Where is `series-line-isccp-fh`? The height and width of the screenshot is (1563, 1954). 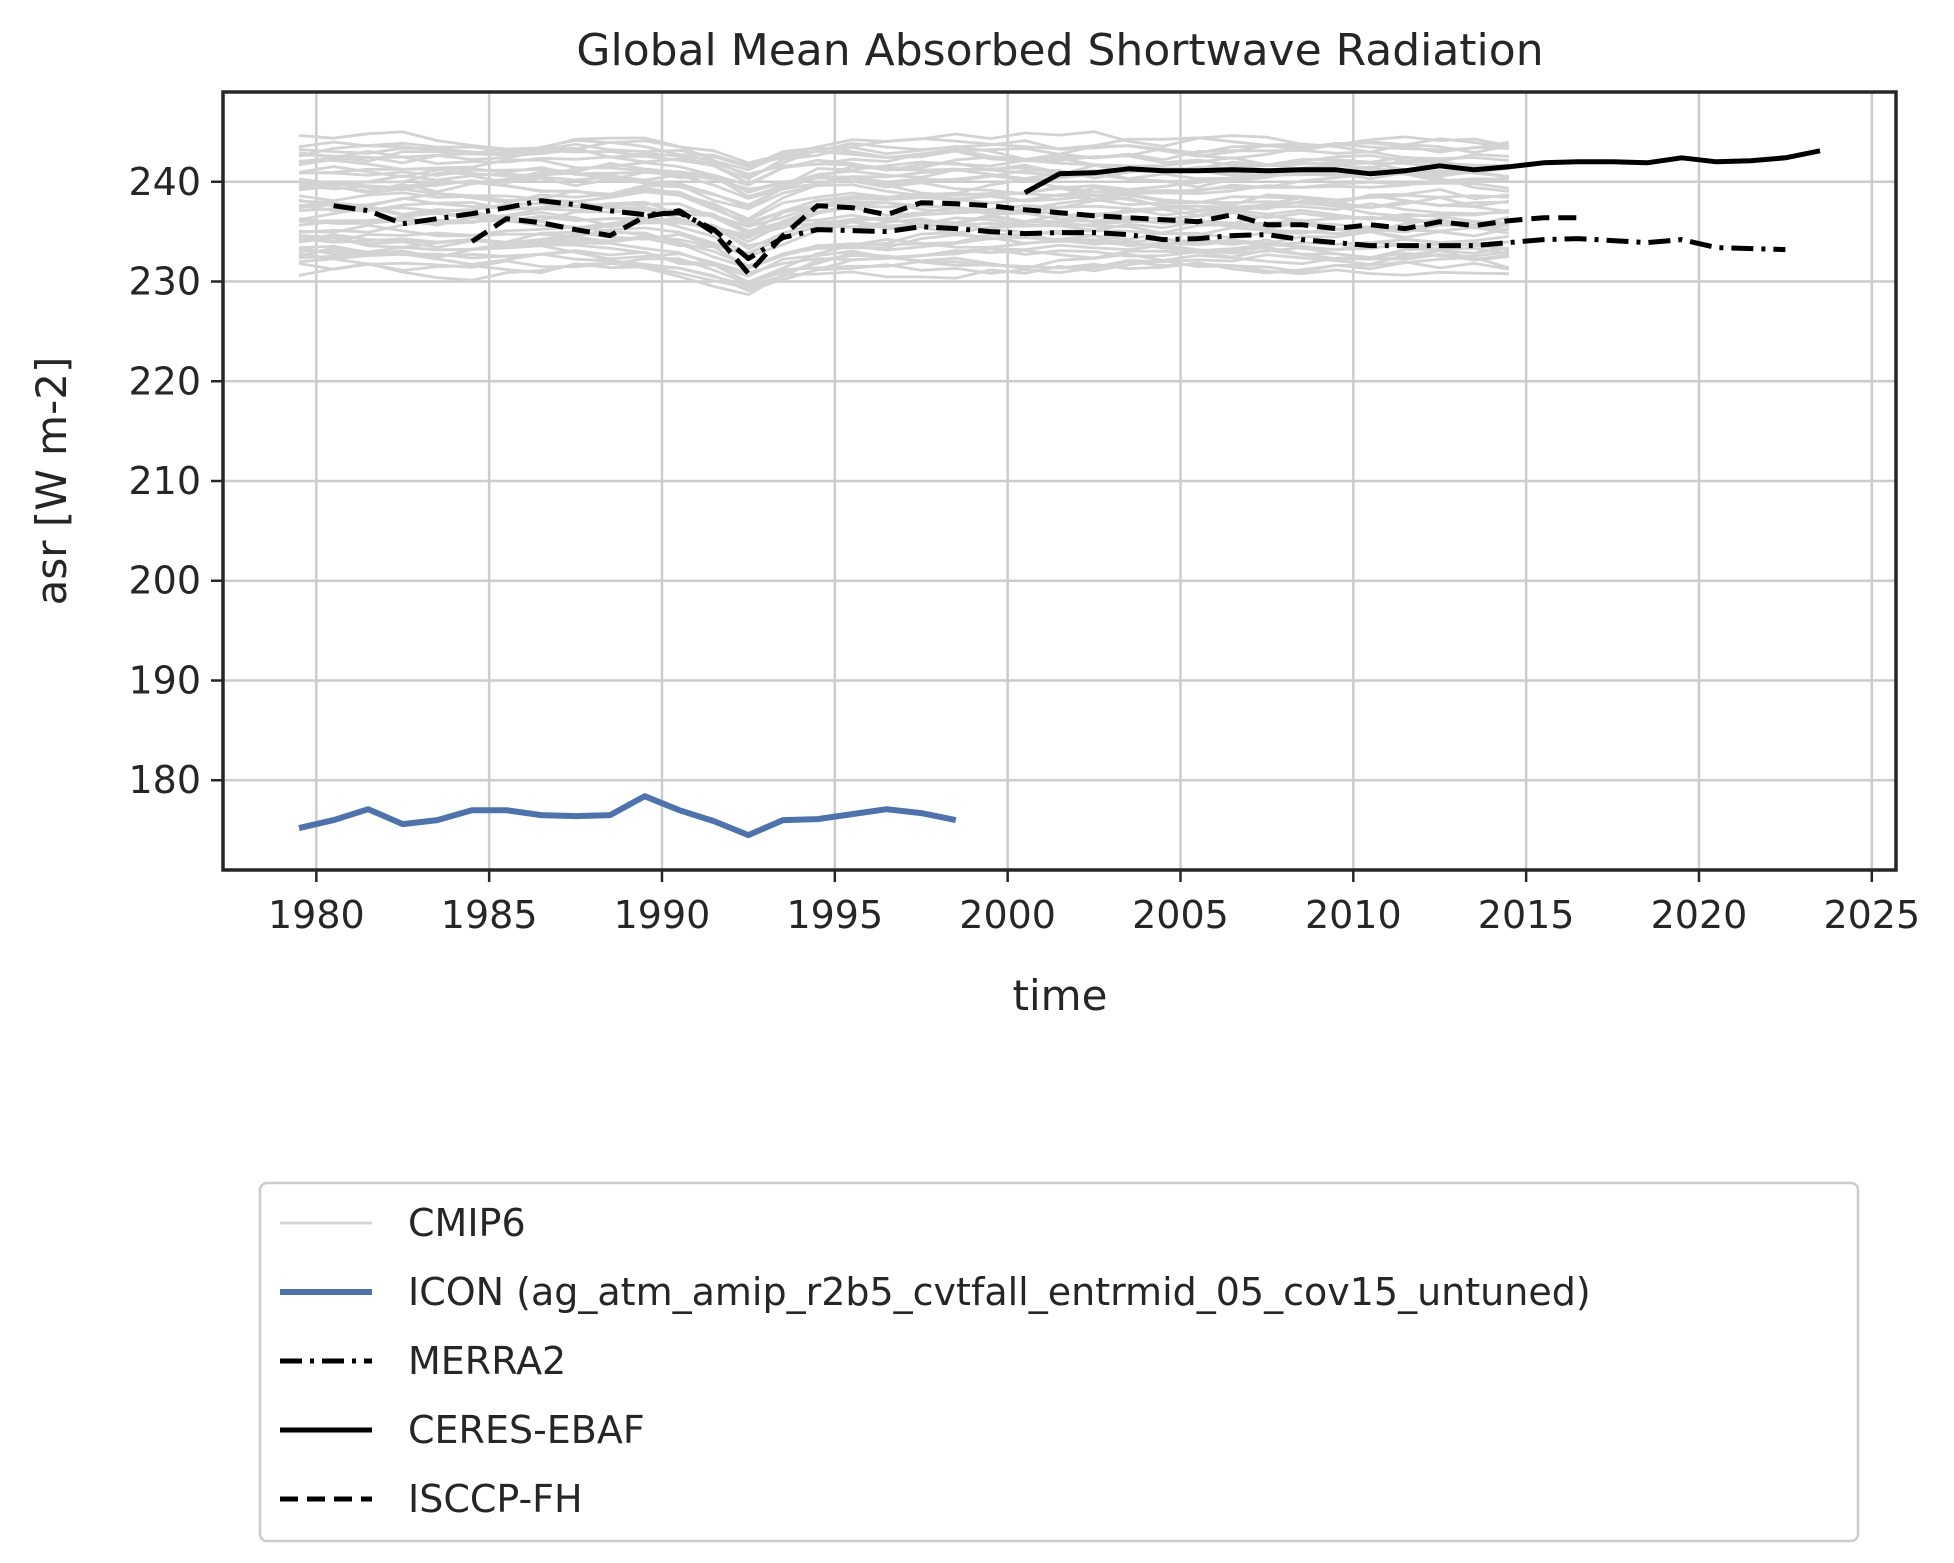 series-line-isccp-fh is located at coordinates (1024, 238).